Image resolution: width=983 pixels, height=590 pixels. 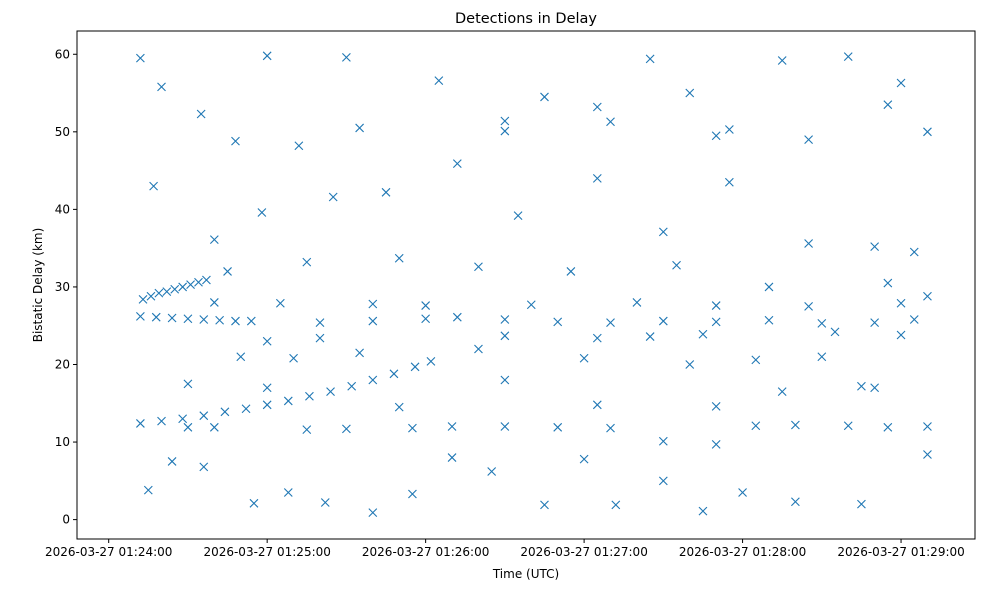 I want to click on x-tick-label: 2026-03-27 01:27:00, so click(x=583, y=552).